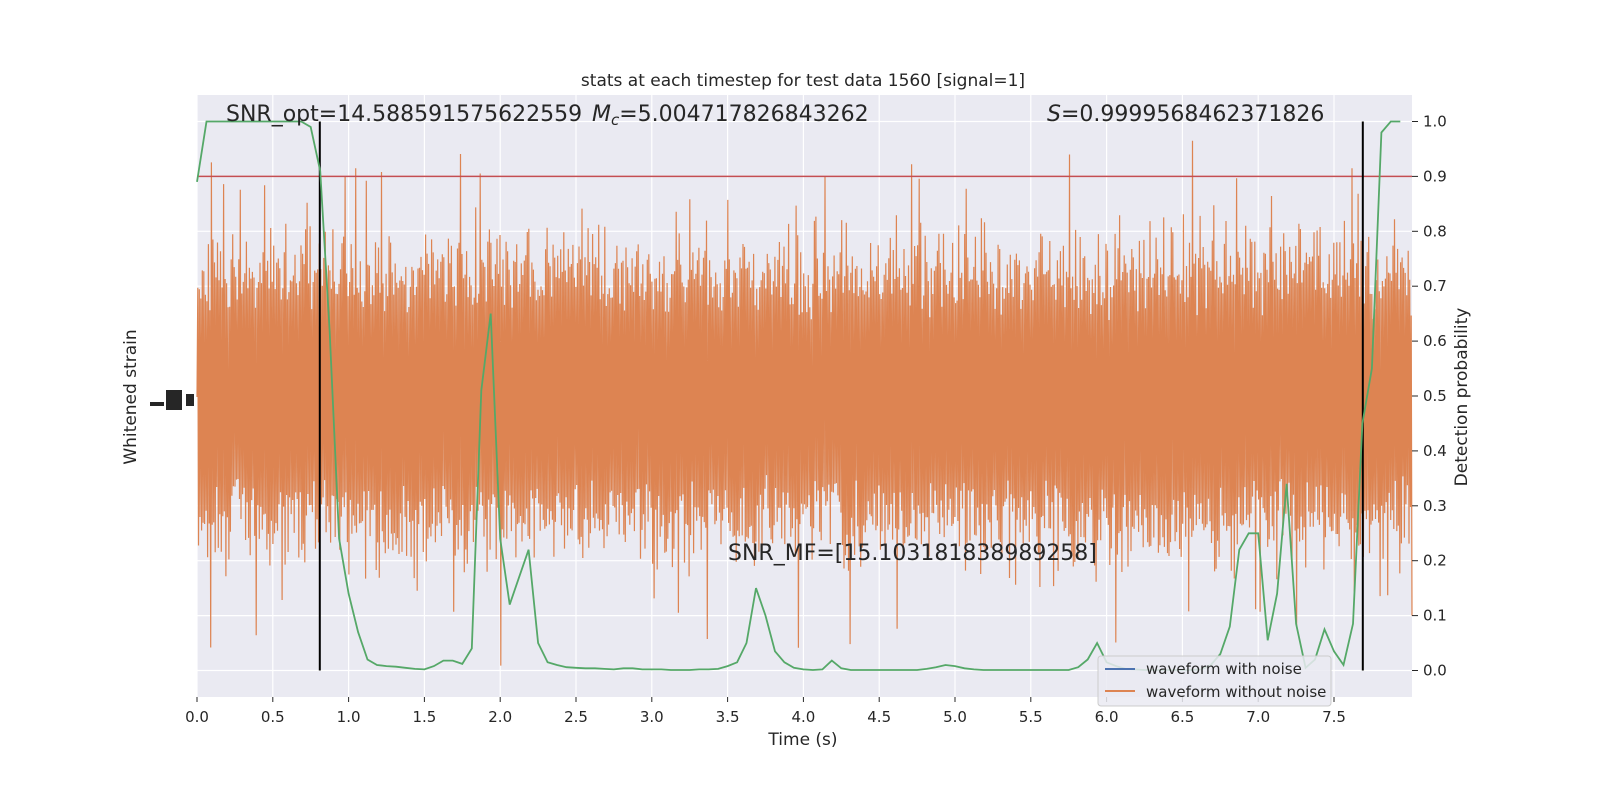 The width and height of the screenshot is (1600, 800). I want to click on y-tick-label: 0.4, so click(1435, 451).